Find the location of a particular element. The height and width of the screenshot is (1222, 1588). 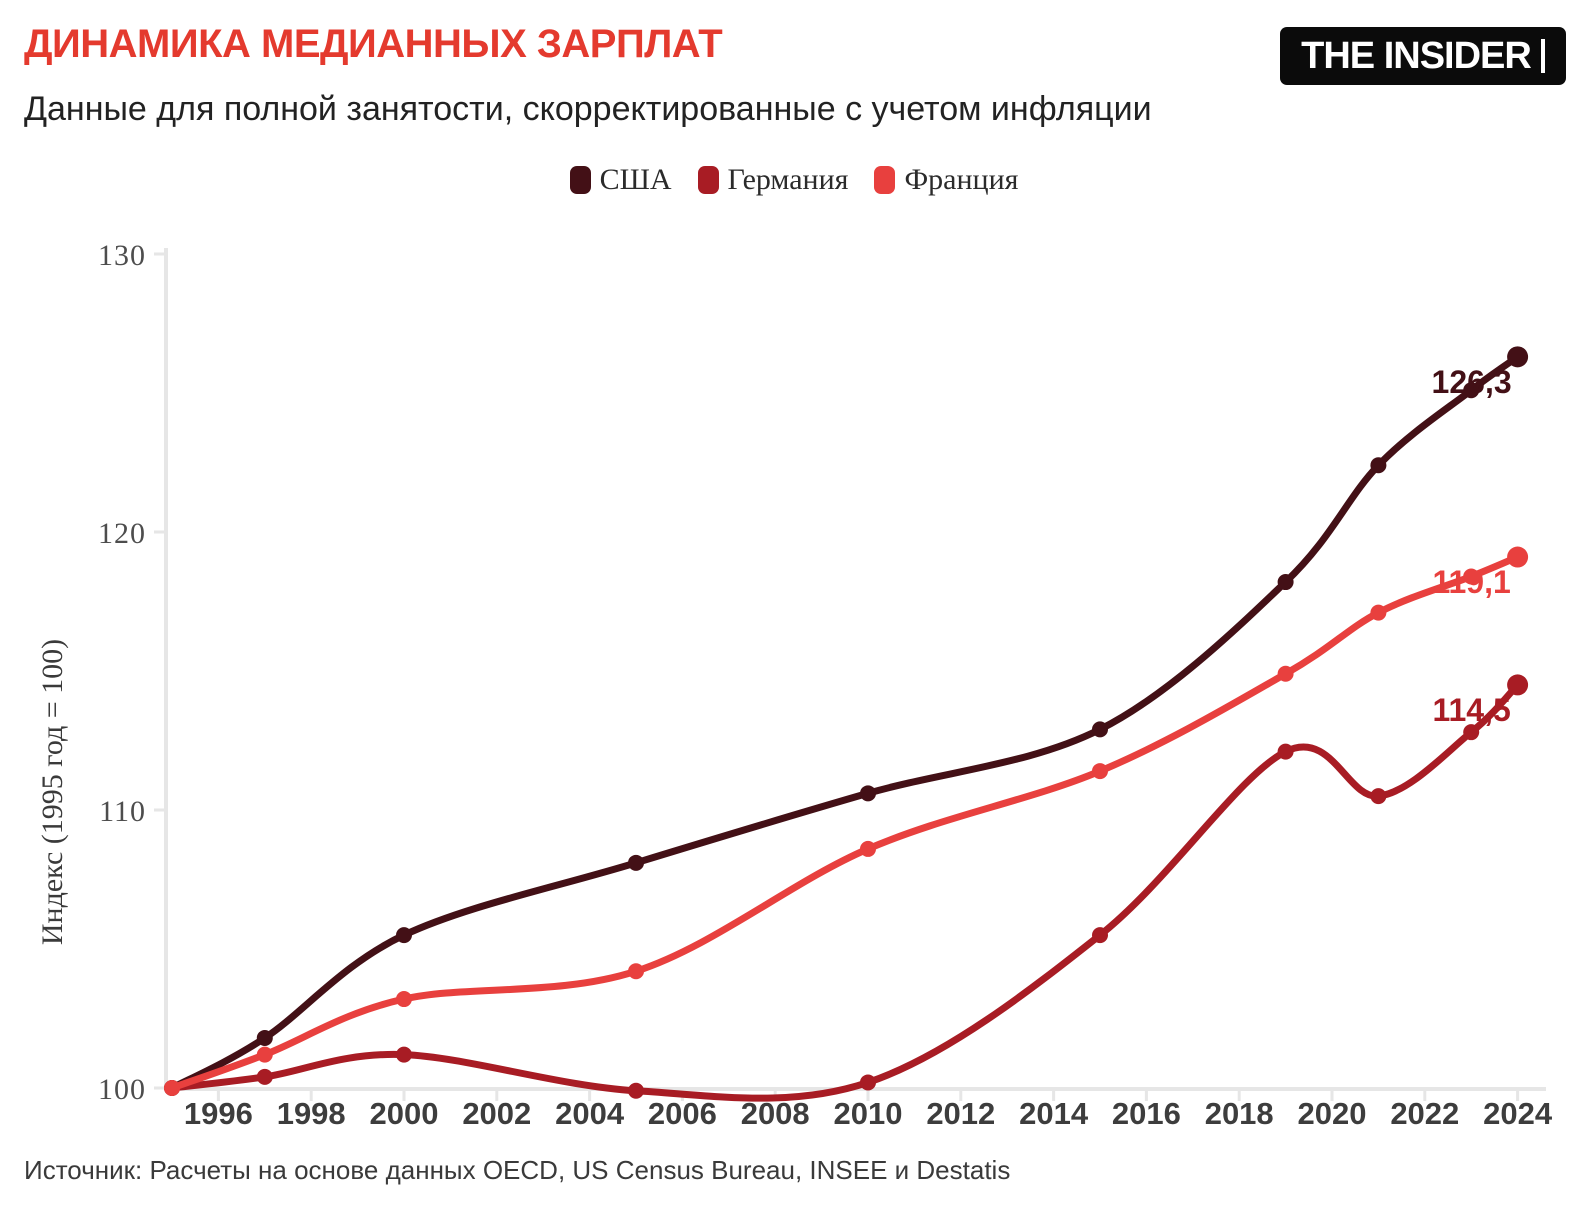

y-tick-label: 130 is located at coordinates (122, 255).